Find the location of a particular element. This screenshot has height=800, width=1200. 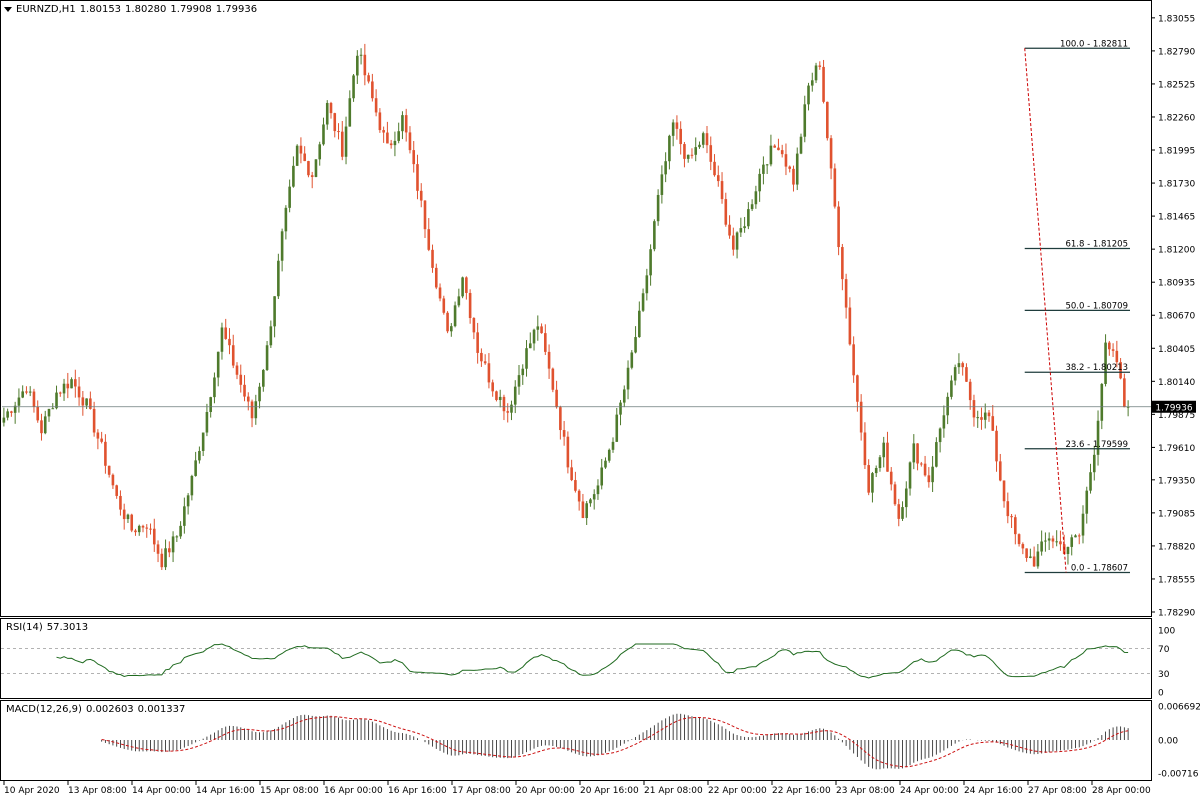

current-price-label: 1.79936 is located at coordinates (1173, 408).